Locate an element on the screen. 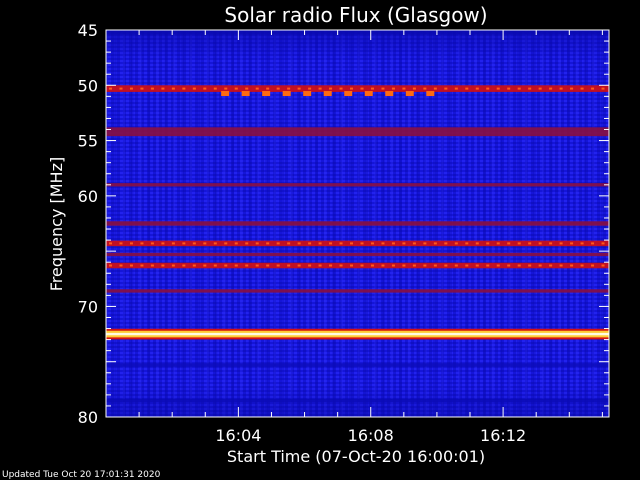 This screenshot has width=640, height=480. y-tick-label: 45 is located at coordinates (88, 30).